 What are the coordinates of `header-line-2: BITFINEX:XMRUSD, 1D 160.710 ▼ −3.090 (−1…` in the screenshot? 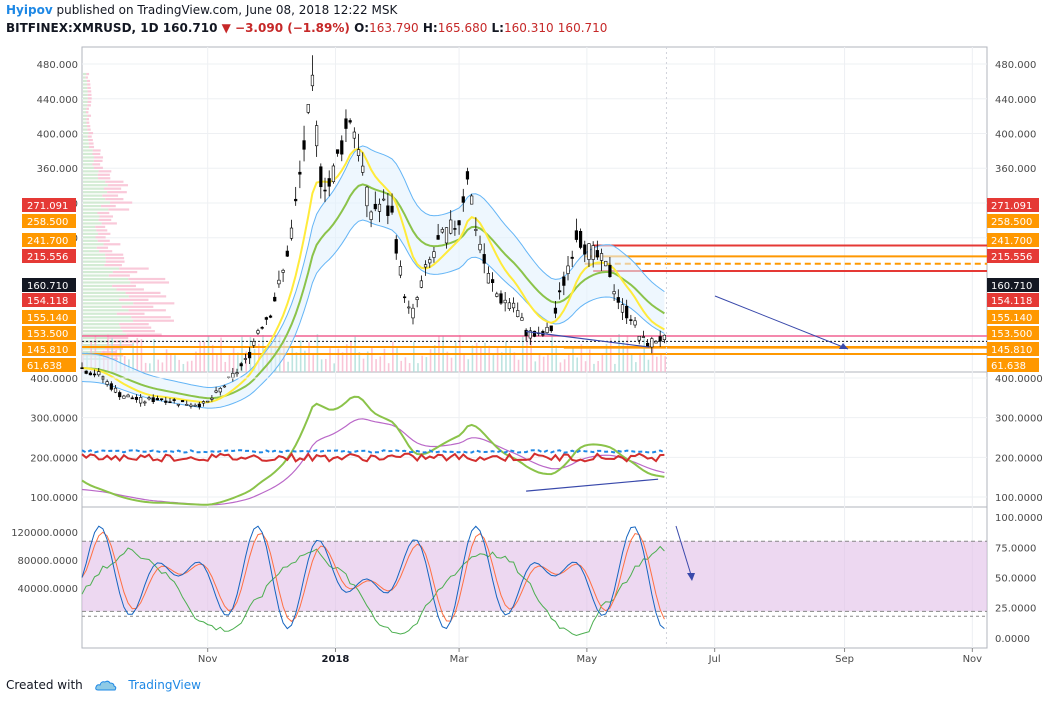 It's located at (306, 28).